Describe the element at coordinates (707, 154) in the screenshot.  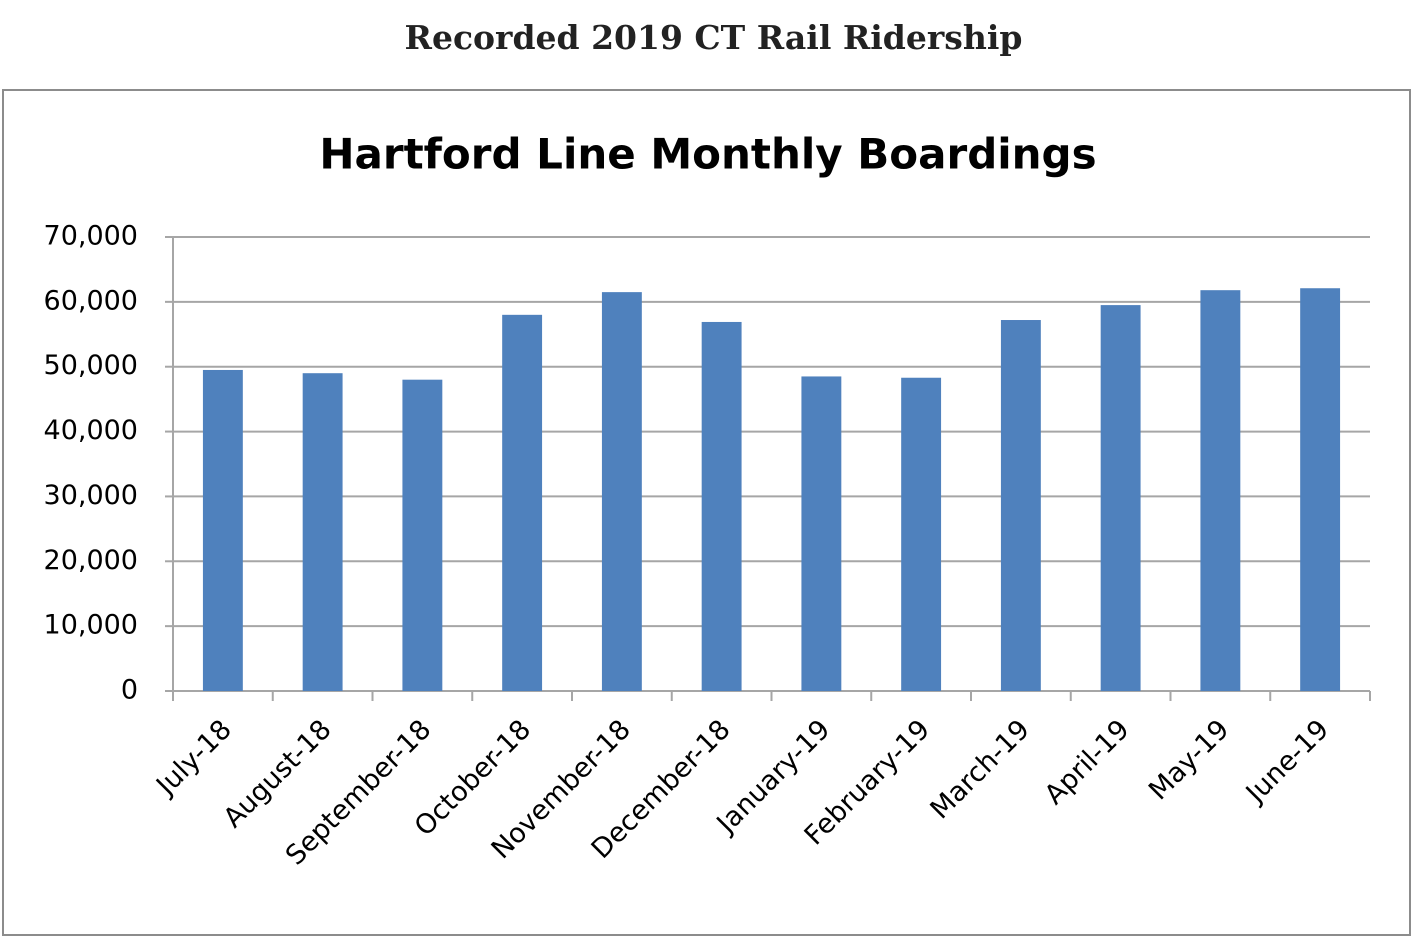
I see `chart-title: Hartford Line Monthly Boardings` at that location.